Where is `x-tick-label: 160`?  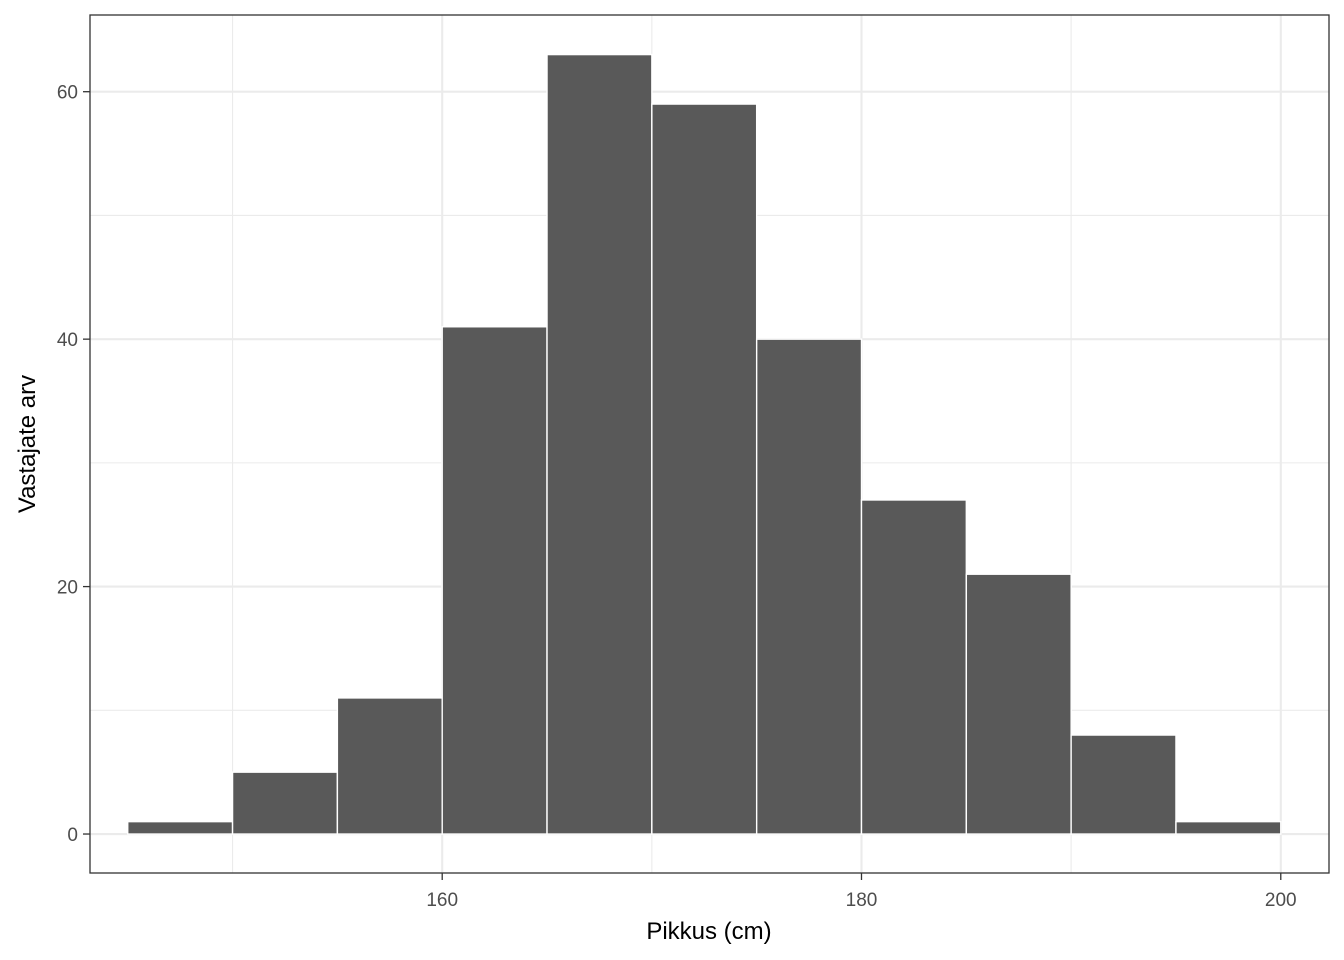 x-tick-label: 160 is located at coordinates (442, 900).